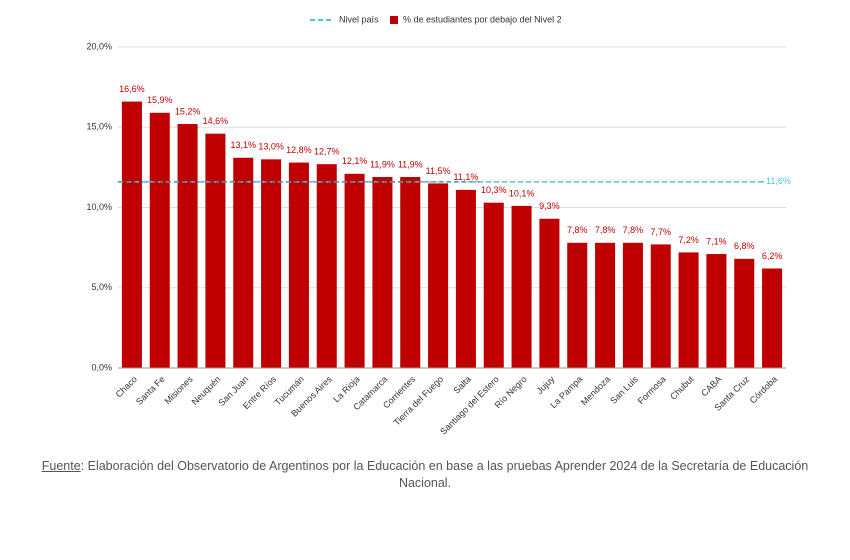 This screenshot has height=560, width=850. I want to click on value-label: 12,8%, so click(299, 150).